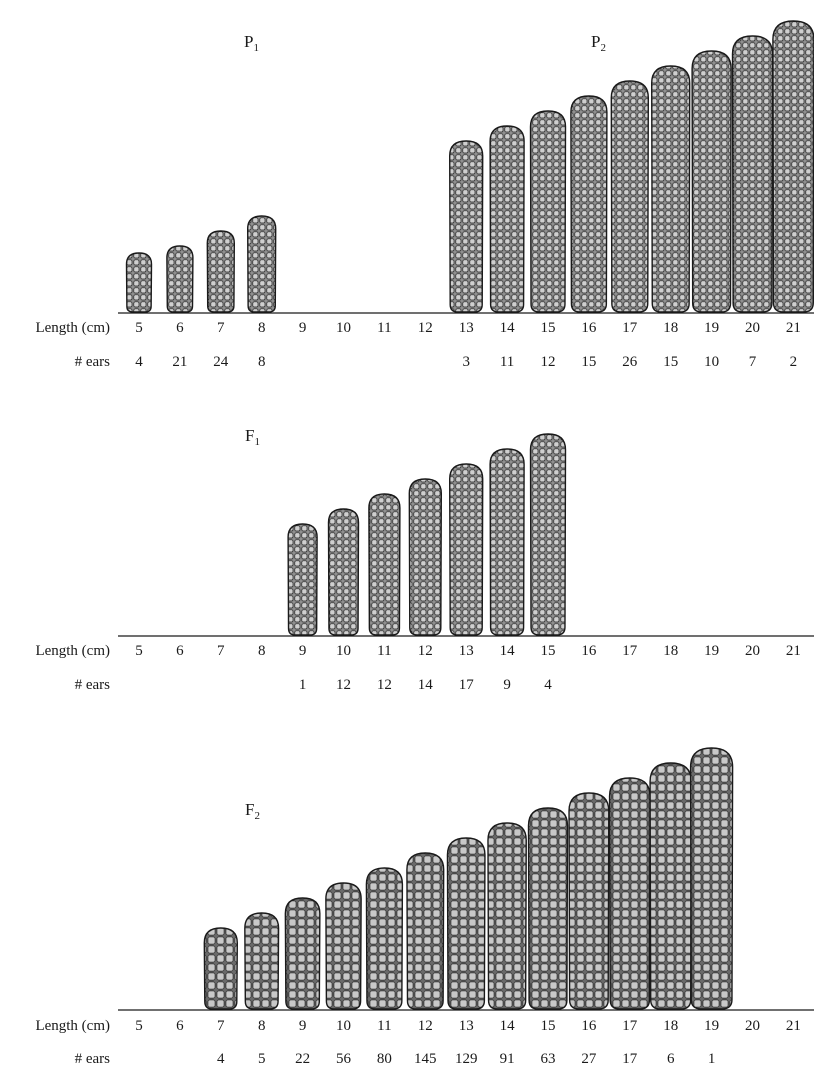  What do you see at coordinates (384, 1026) in the screenshot?
I see `length-tick-label: 11` at bounding box center [384, 1026].